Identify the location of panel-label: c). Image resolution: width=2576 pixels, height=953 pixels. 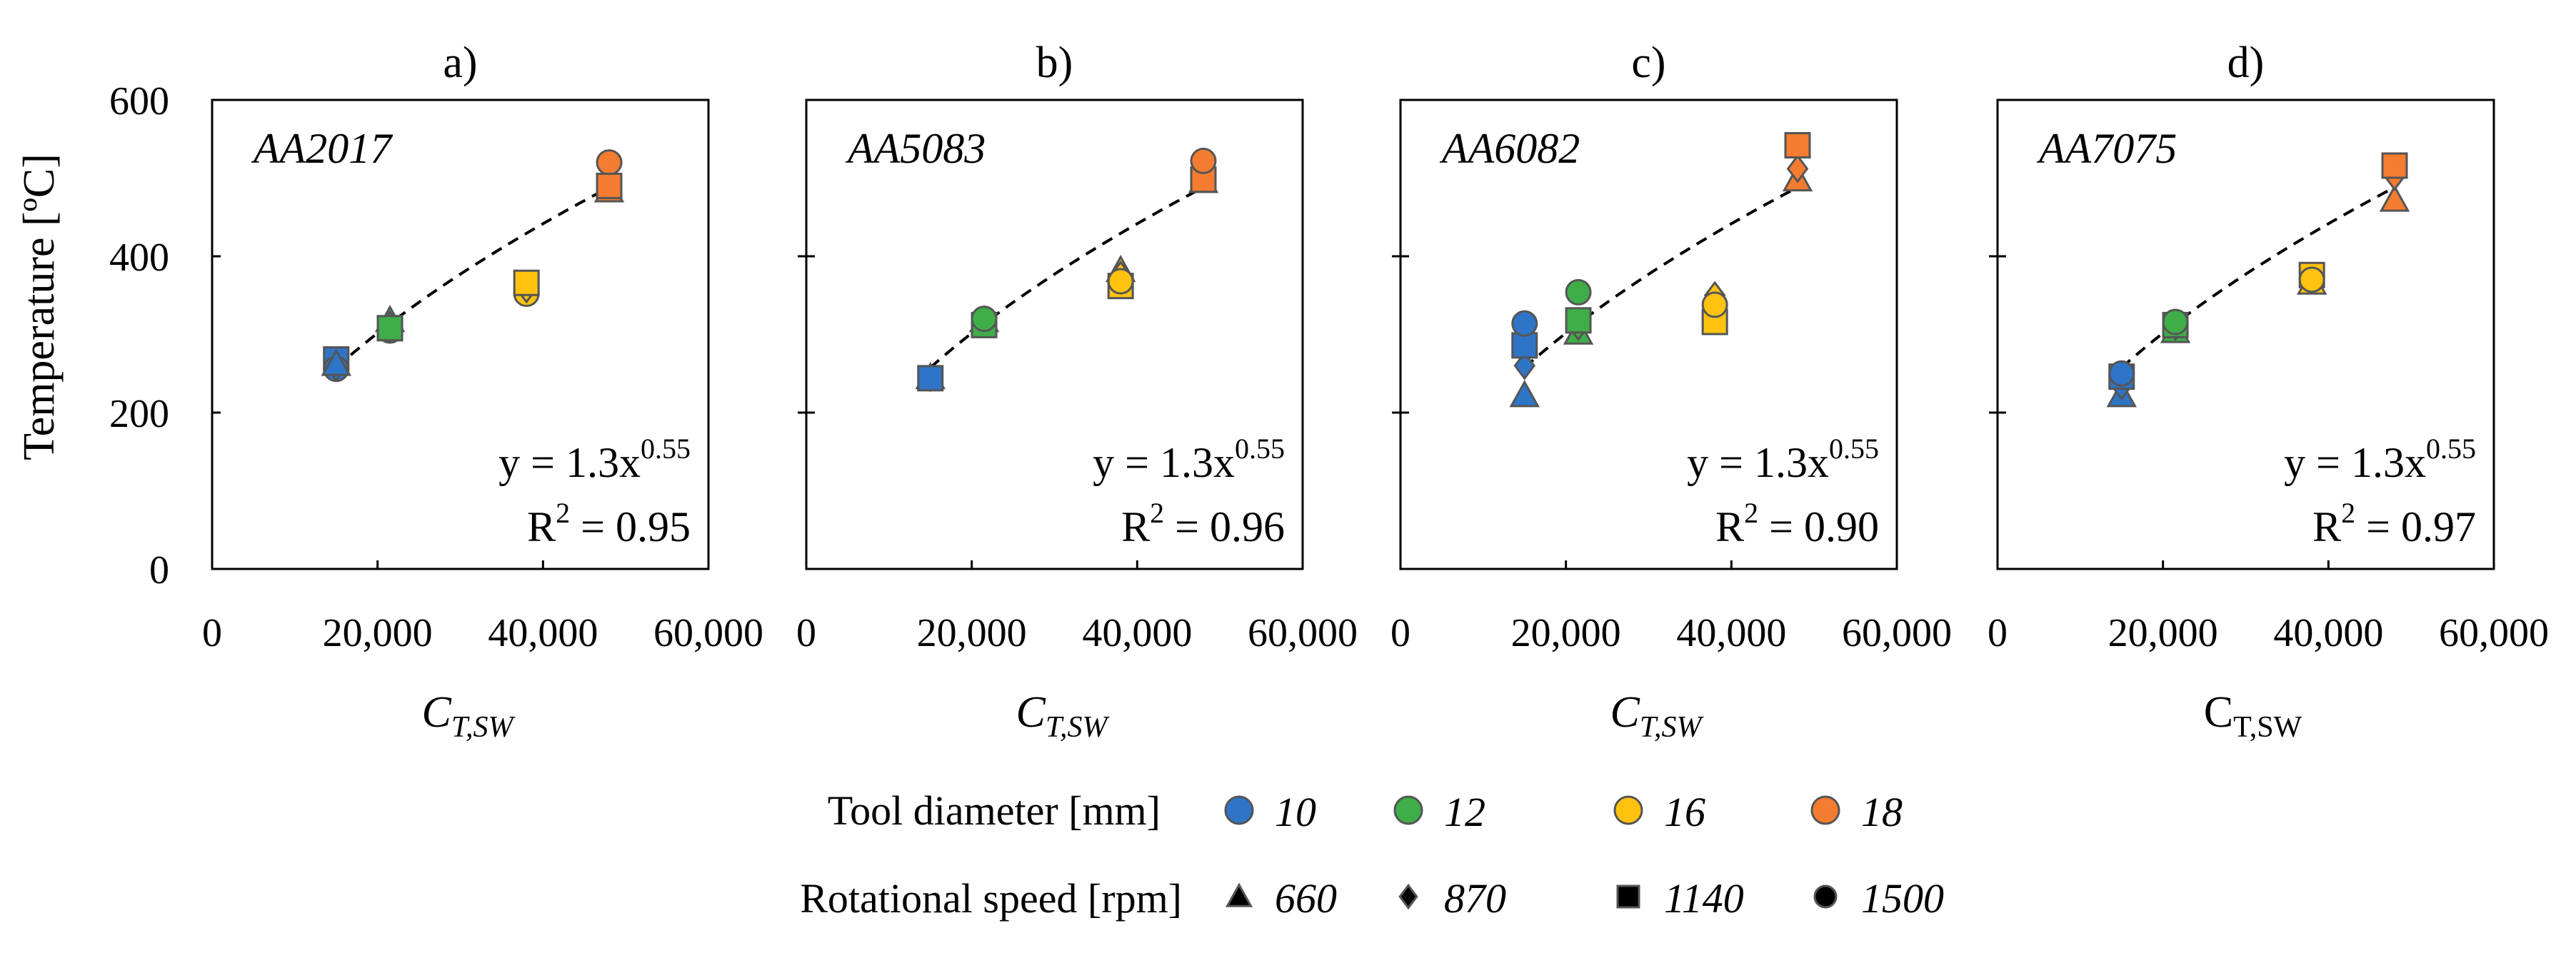
(1648, 63).